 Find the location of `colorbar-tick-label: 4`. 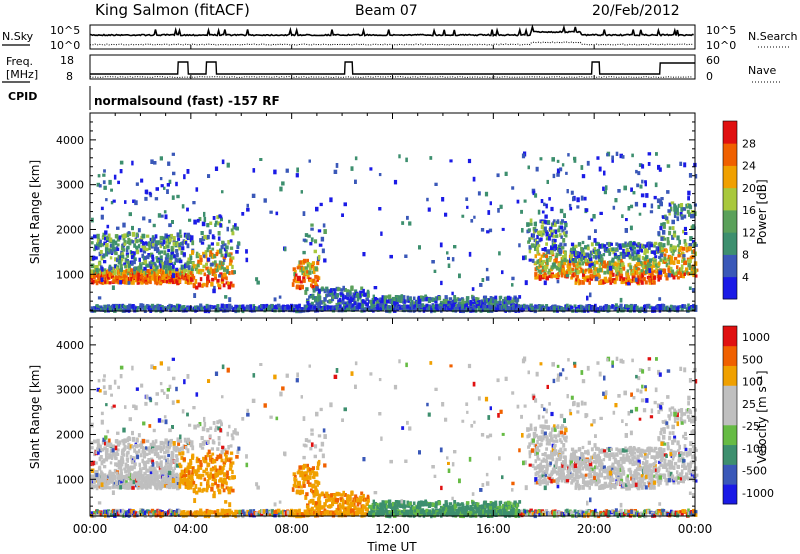

colorbar-tick-label: 4 is located at coordinates (745, 277).